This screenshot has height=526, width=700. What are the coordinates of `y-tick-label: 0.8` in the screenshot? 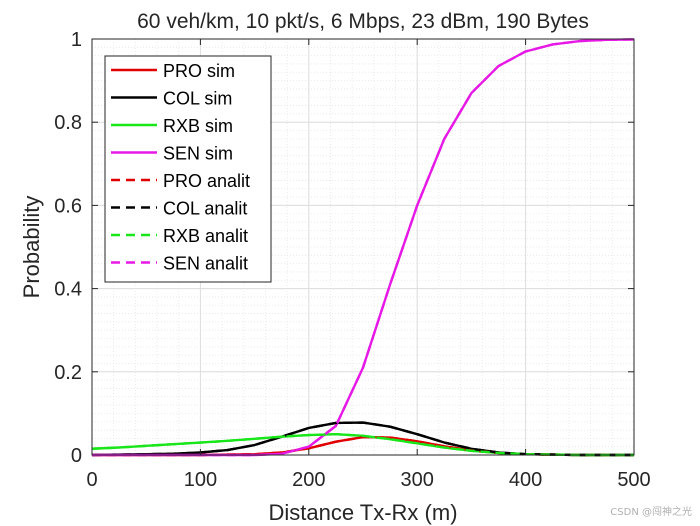 It's located at (68, 123).